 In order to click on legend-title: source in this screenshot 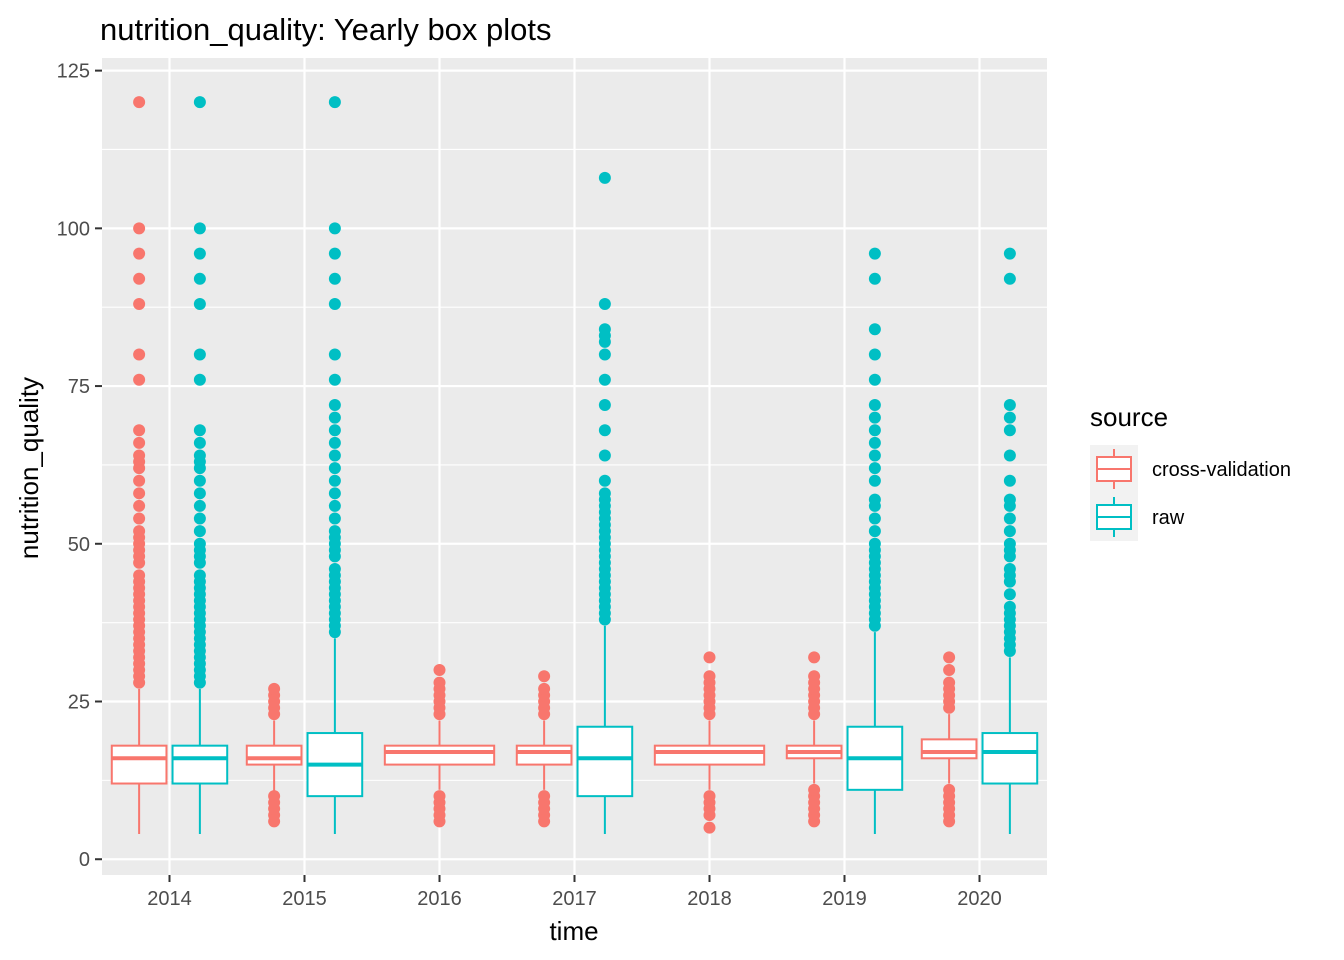, I will do `click(1129, 417)`.